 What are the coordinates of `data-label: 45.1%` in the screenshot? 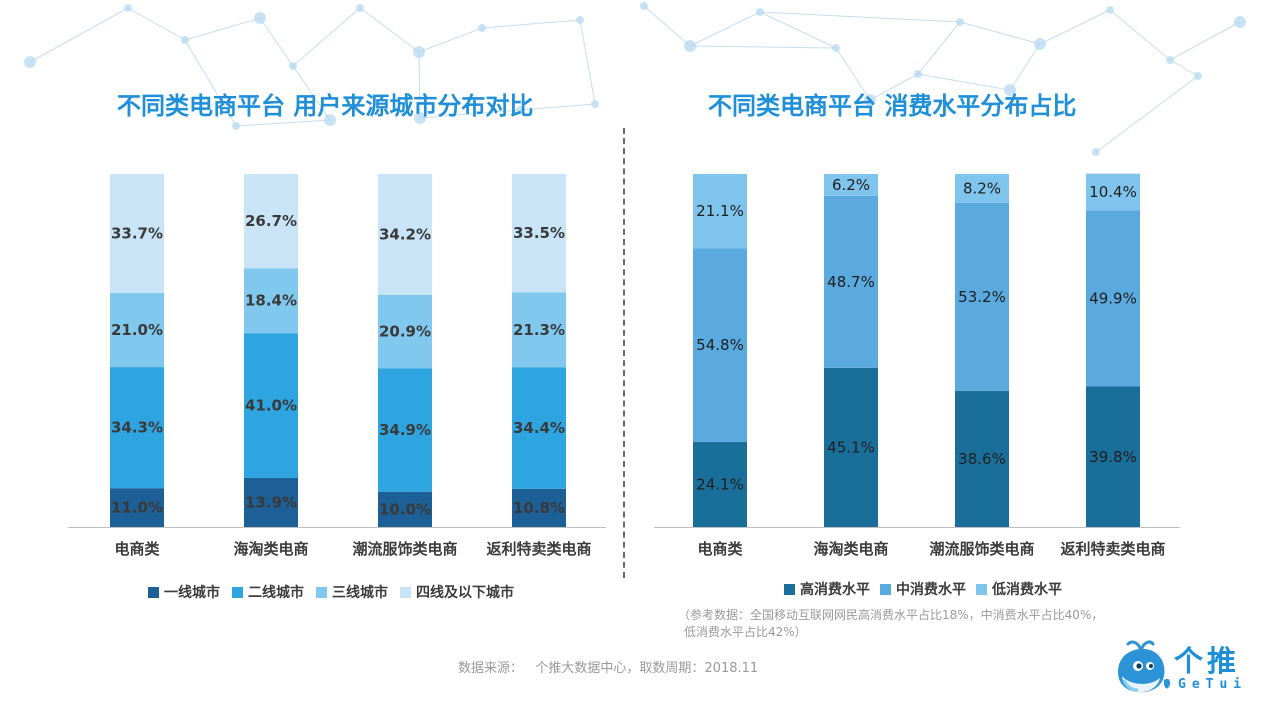 It's located at (851, 447).